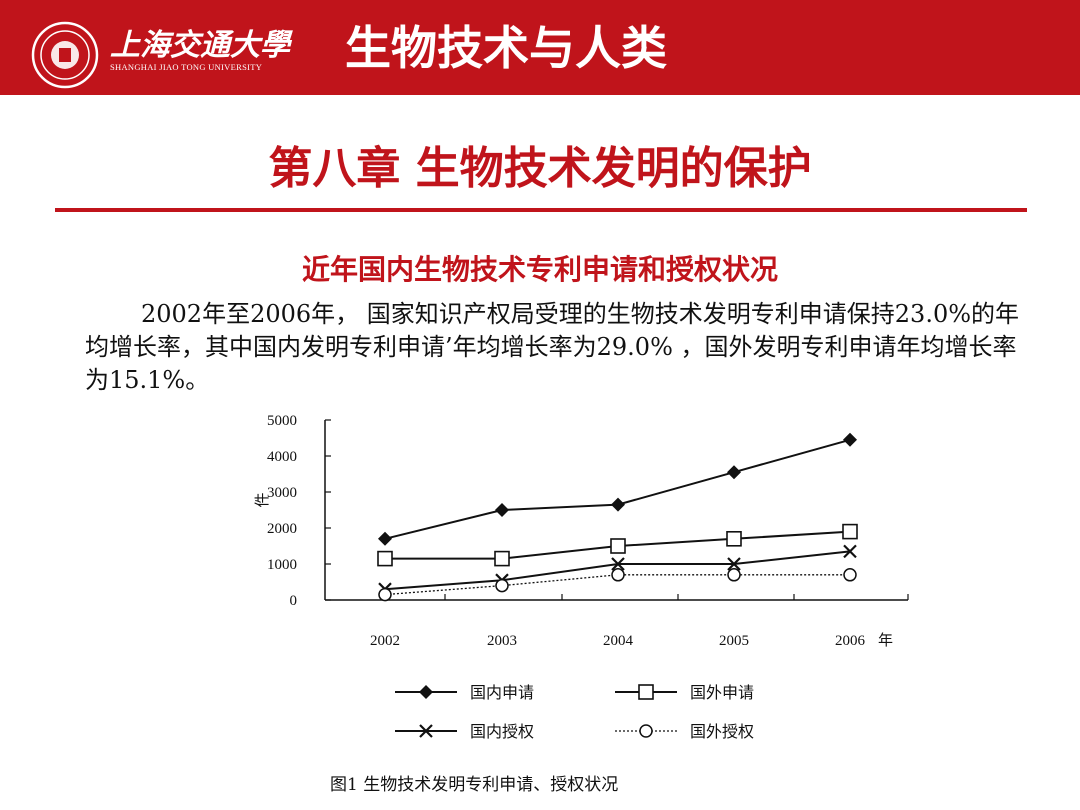  I want to click on figure-caption: 图1 生物技术发明专利申请、授权状况, so click(474, 785).